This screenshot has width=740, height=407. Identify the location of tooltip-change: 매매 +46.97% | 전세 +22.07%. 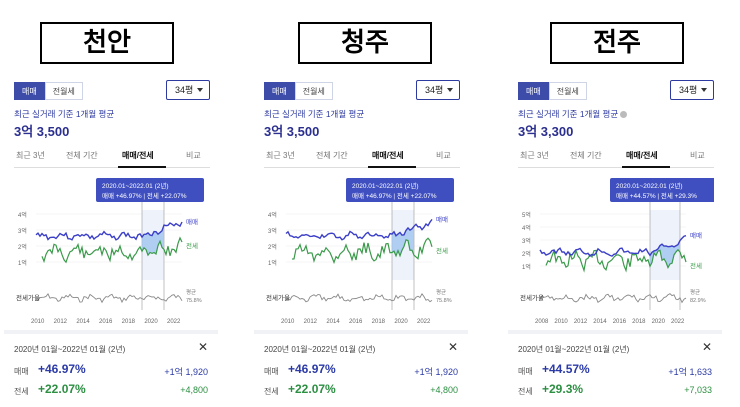
(394, 195).